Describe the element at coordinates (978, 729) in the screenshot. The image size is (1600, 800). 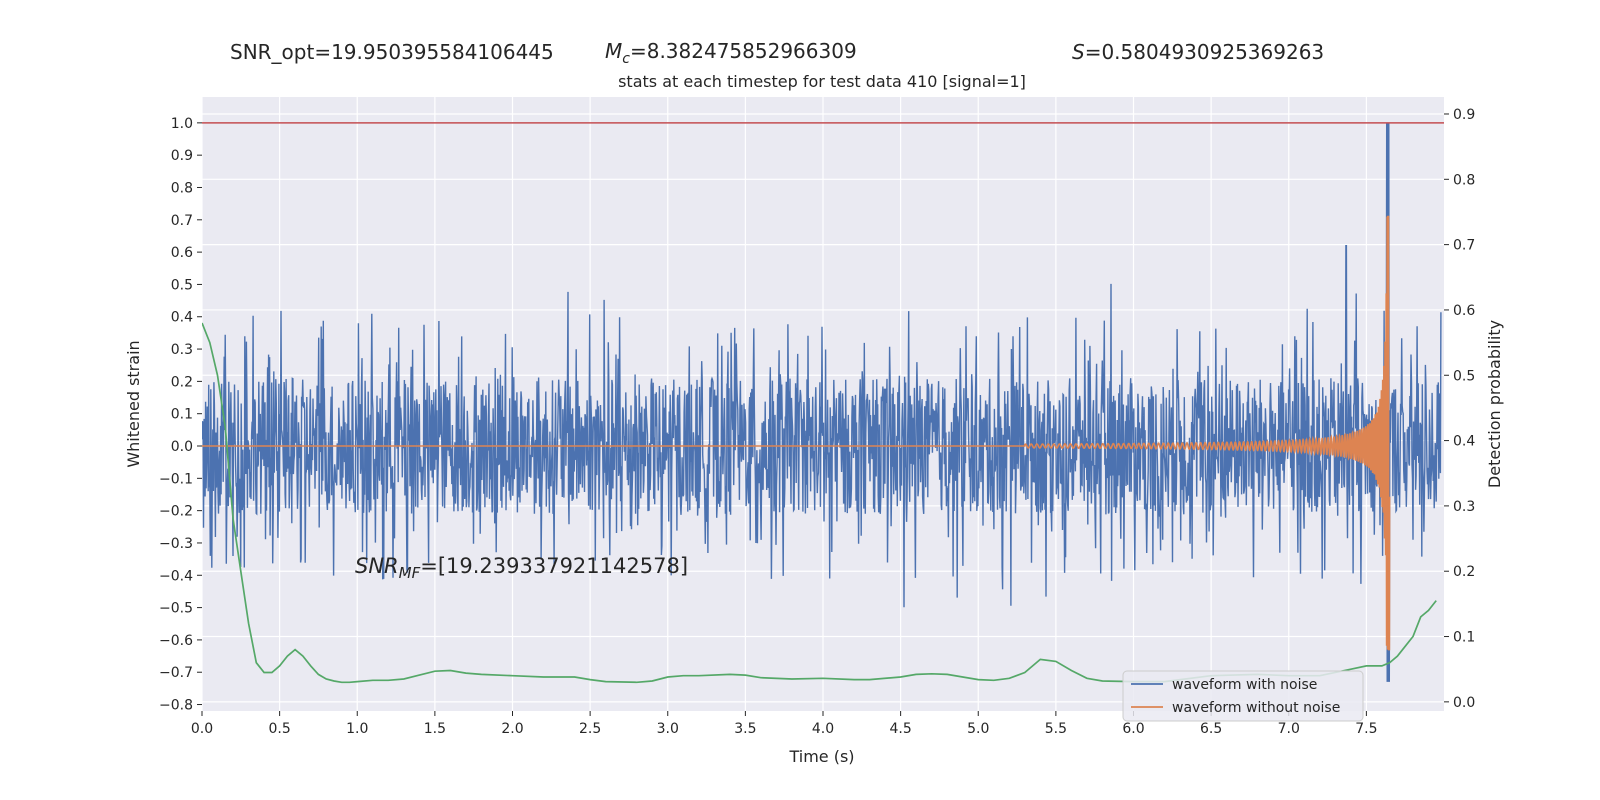
I see `x-tick-label-10: 5.0` at that location.